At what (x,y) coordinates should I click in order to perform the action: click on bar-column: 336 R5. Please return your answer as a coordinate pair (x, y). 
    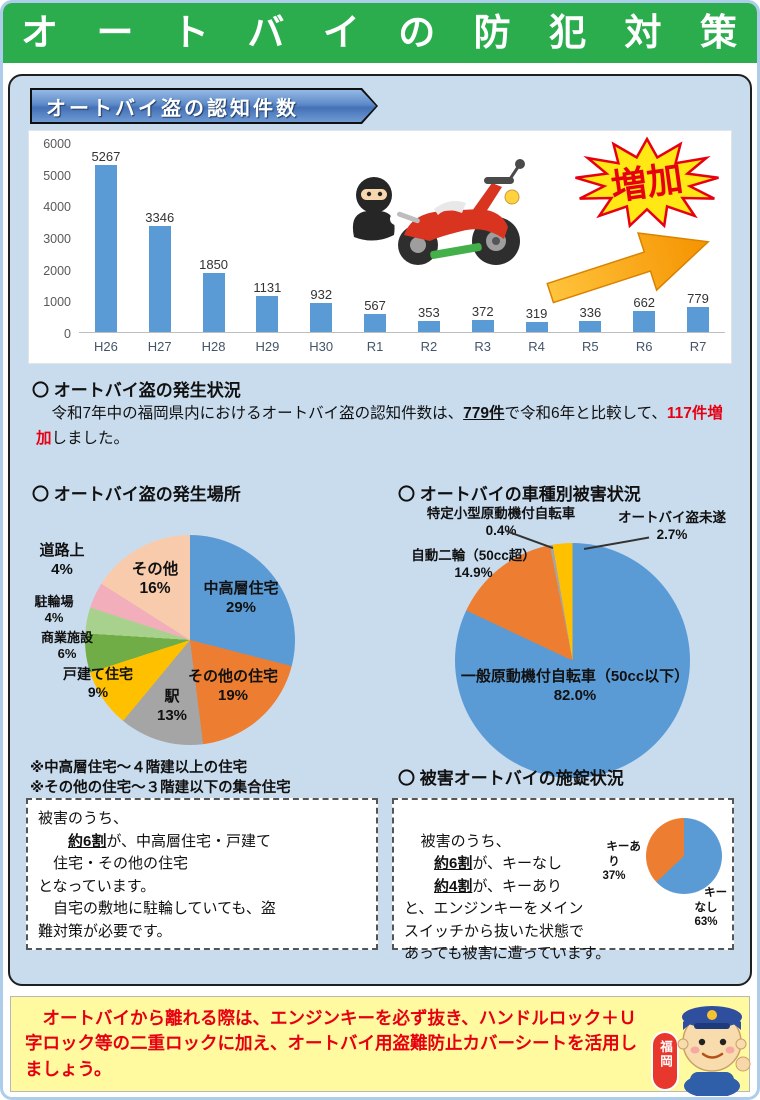
    Looking at the image, I should click on (590, 248).